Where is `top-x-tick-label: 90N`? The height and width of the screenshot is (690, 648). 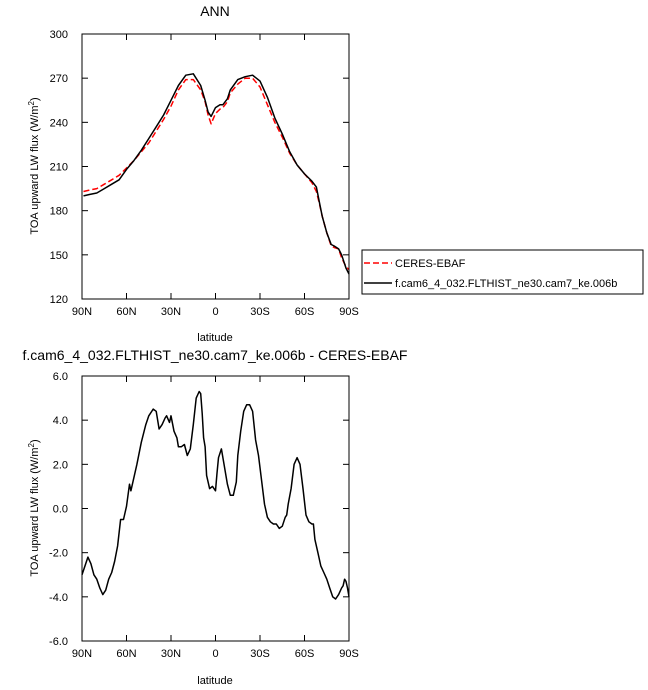 top-x-tick-label: 90N is located at coordinates (82, 312).